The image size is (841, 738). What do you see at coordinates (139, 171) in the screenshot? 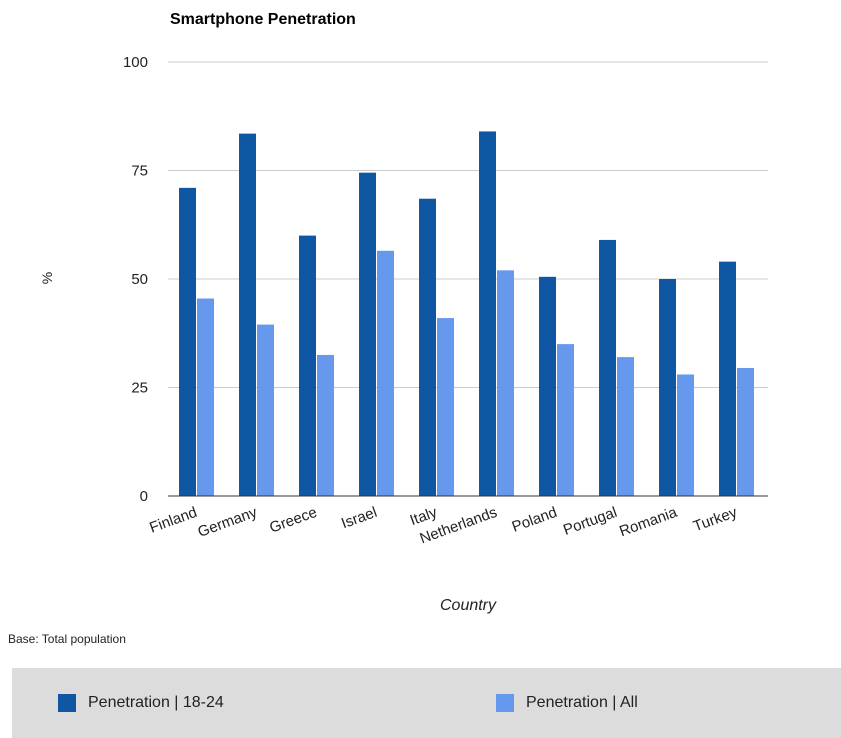
I see `y-tick-label: 75` at bounding box center [139, 171].